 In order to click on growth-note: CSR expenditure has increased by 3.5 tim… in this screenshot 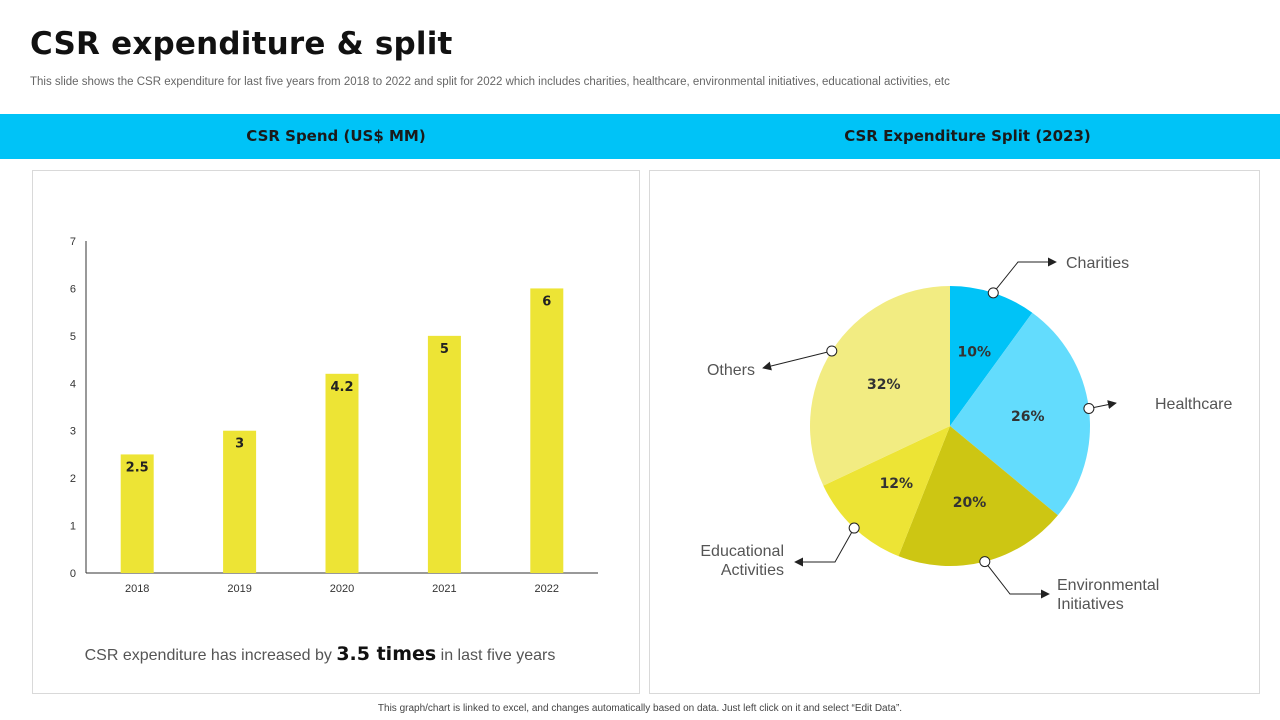, I will do `click(320, 654)`.